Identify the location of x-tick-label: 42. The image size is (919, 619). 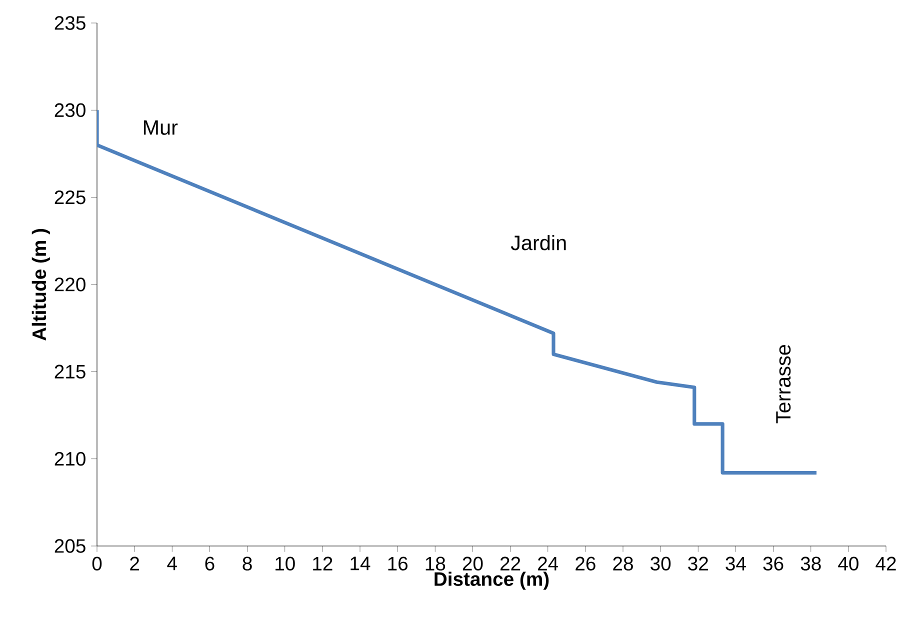
(886, 563).